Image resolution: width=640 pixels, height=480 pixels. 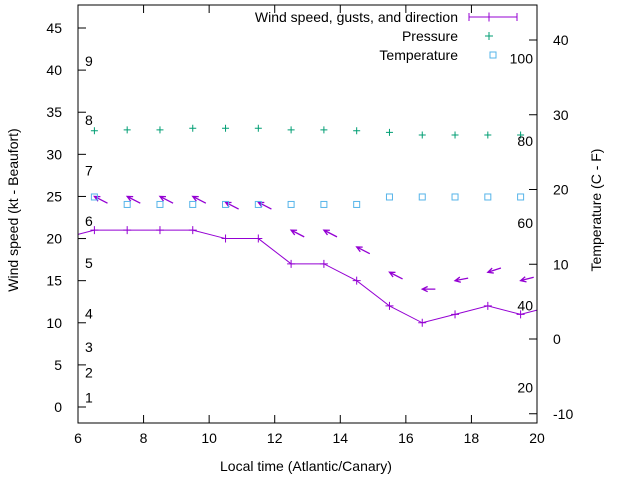 What do you see at coordinates (525, 141) in the screenshot?
I see `fahrenheit-label: 80` at bounding box center [525, 141].